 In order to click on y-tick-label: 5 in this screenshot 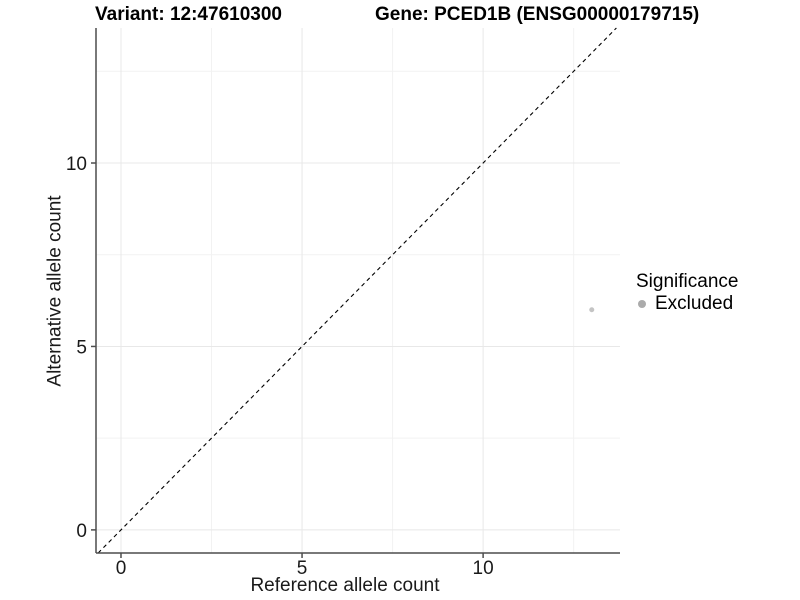, I will do `click(81, 347)`.